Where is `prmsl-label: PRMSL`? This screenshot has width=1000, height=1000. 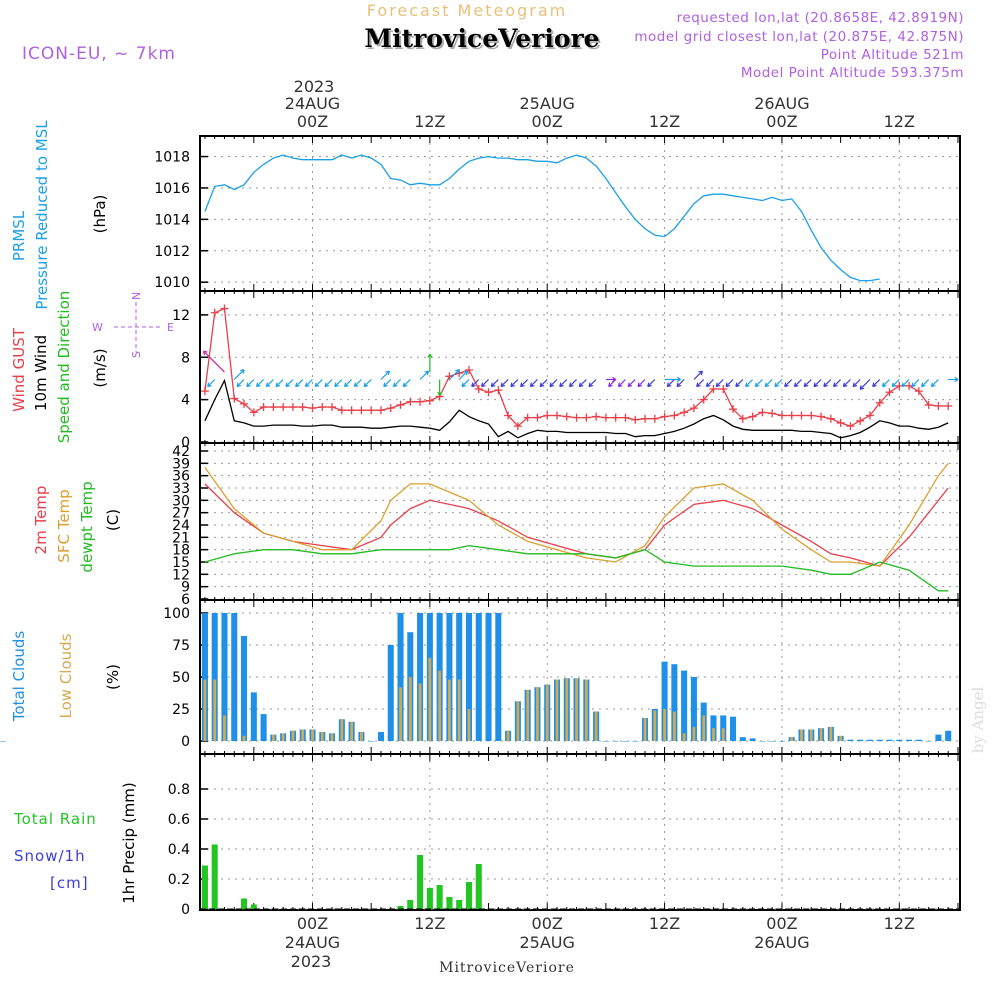
prmsl-label: PRMSL is located at coordinates (19, 235).